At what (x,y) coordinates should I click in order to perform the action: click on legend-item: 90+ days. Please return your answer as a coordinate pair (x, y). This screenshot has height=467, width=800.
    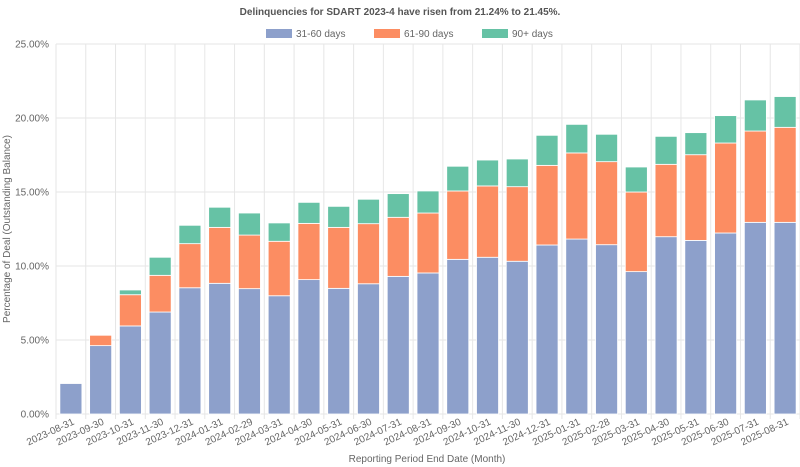
    Looking at the image, I should click on (517, 34).